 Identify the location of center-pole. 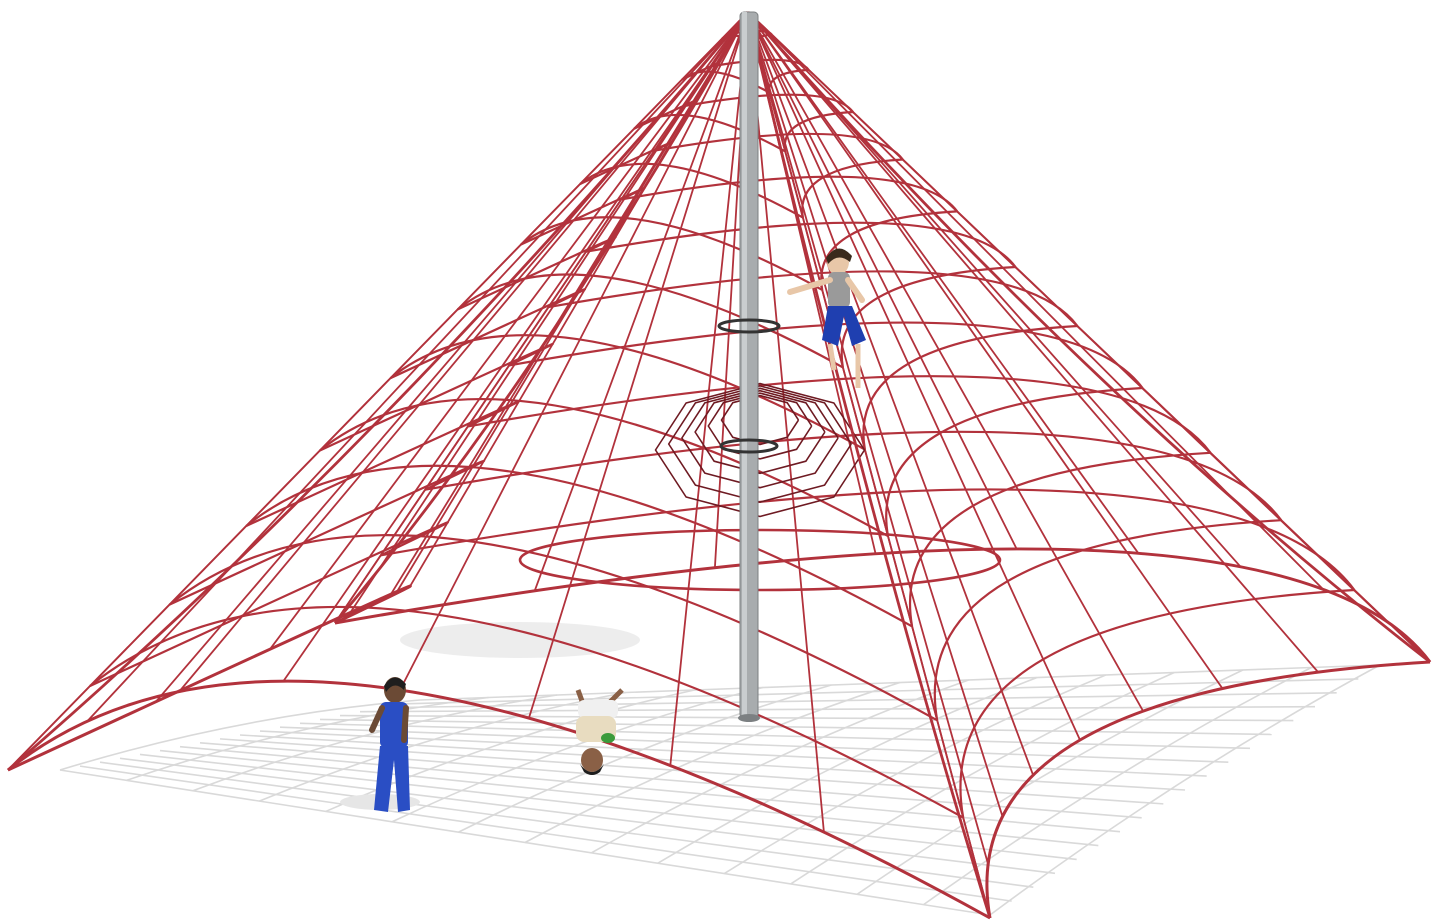
(749, 366).